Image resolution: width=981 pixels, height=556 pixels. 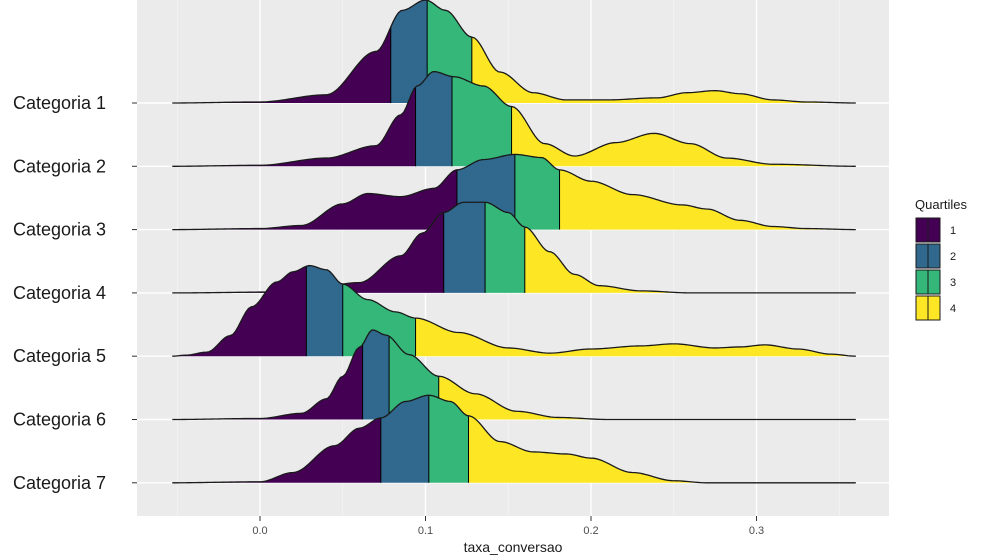 What do you see at coordinates (59, 356) in the screenshot?
I see `y-label-5: Categoria 5` at bounding box center [59, 356].